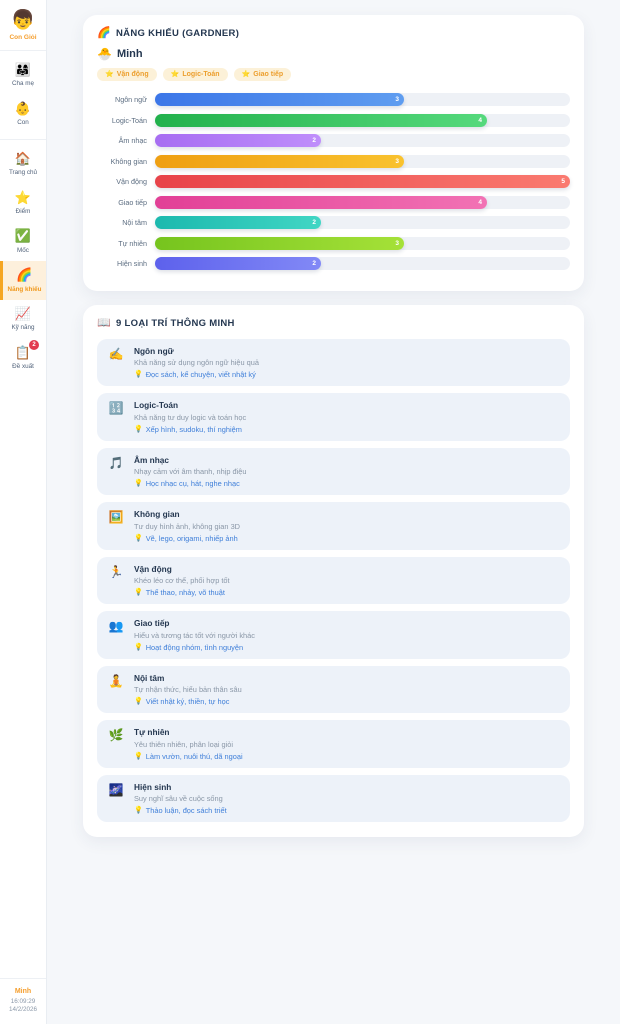 This screenshot has height=1024, width=620. I want to click on sidebar-item-trang-chu: 🏠 Trang chủ, so click(21, 164).